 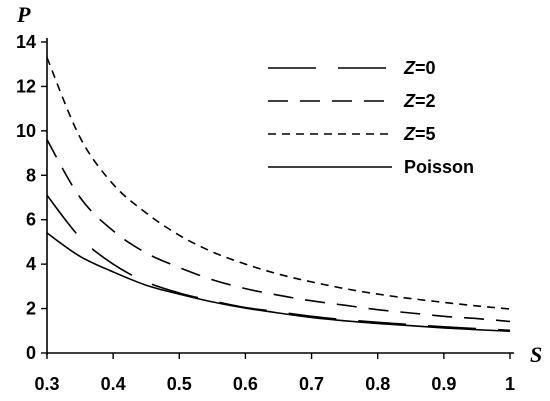 I want to click on x-tick-label: 0.6, so click(x=245, y=384).